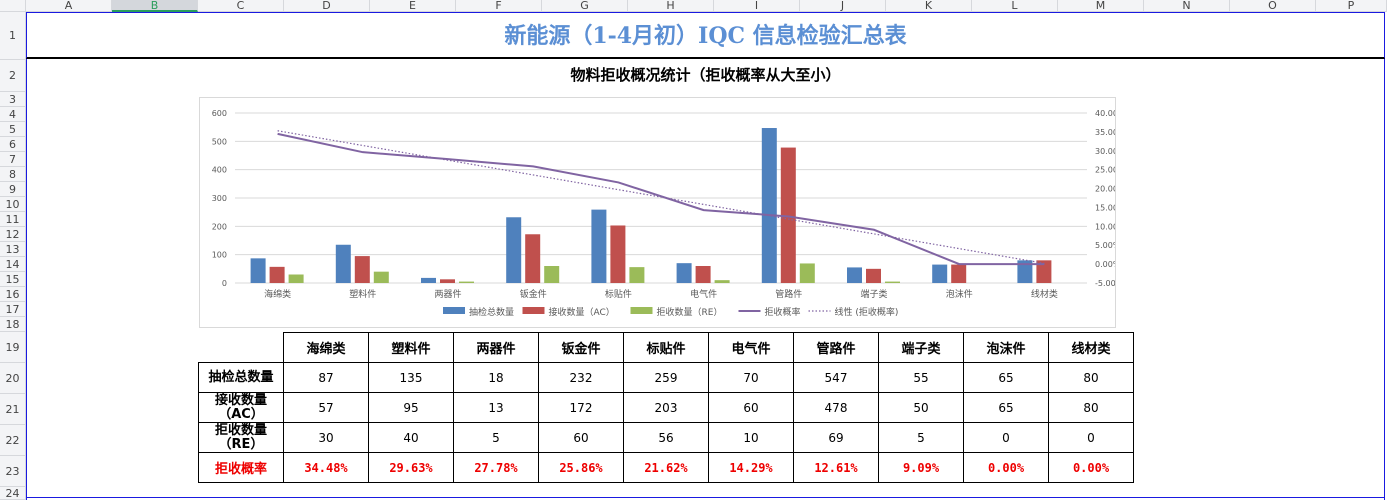 The image size is (1387, 500). I want to click on column-header-cell: 端子类, so click(921, 347).